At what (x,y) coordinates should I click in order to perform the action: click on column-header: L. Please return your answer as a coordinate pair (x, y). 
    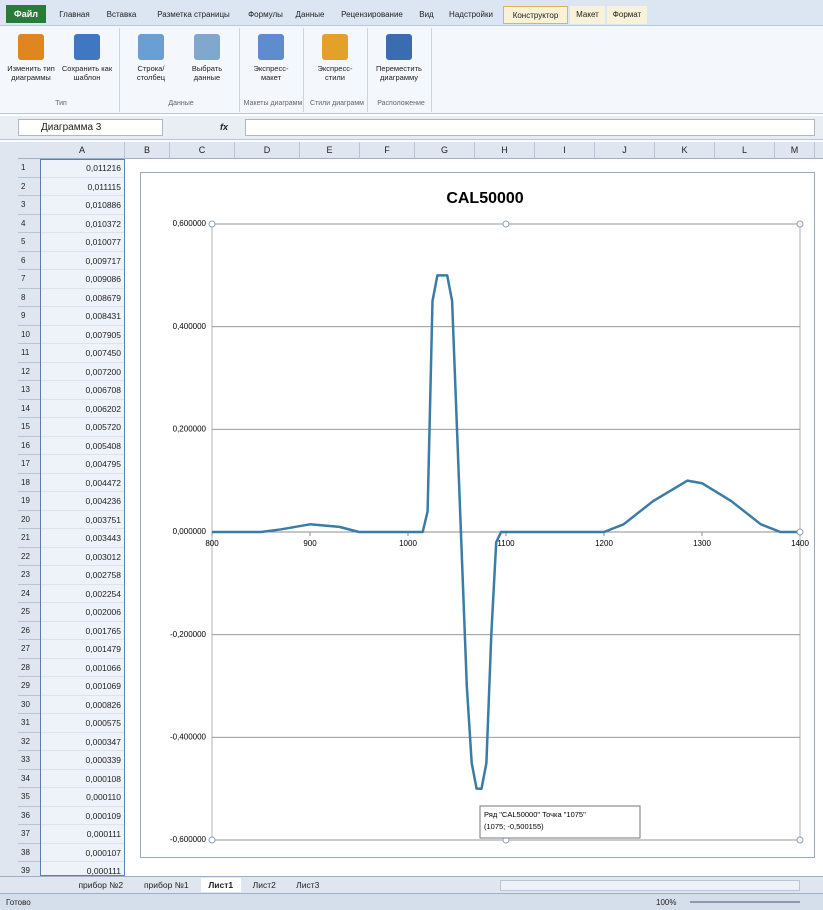
    Looking at the image, I should click on (745, 150).